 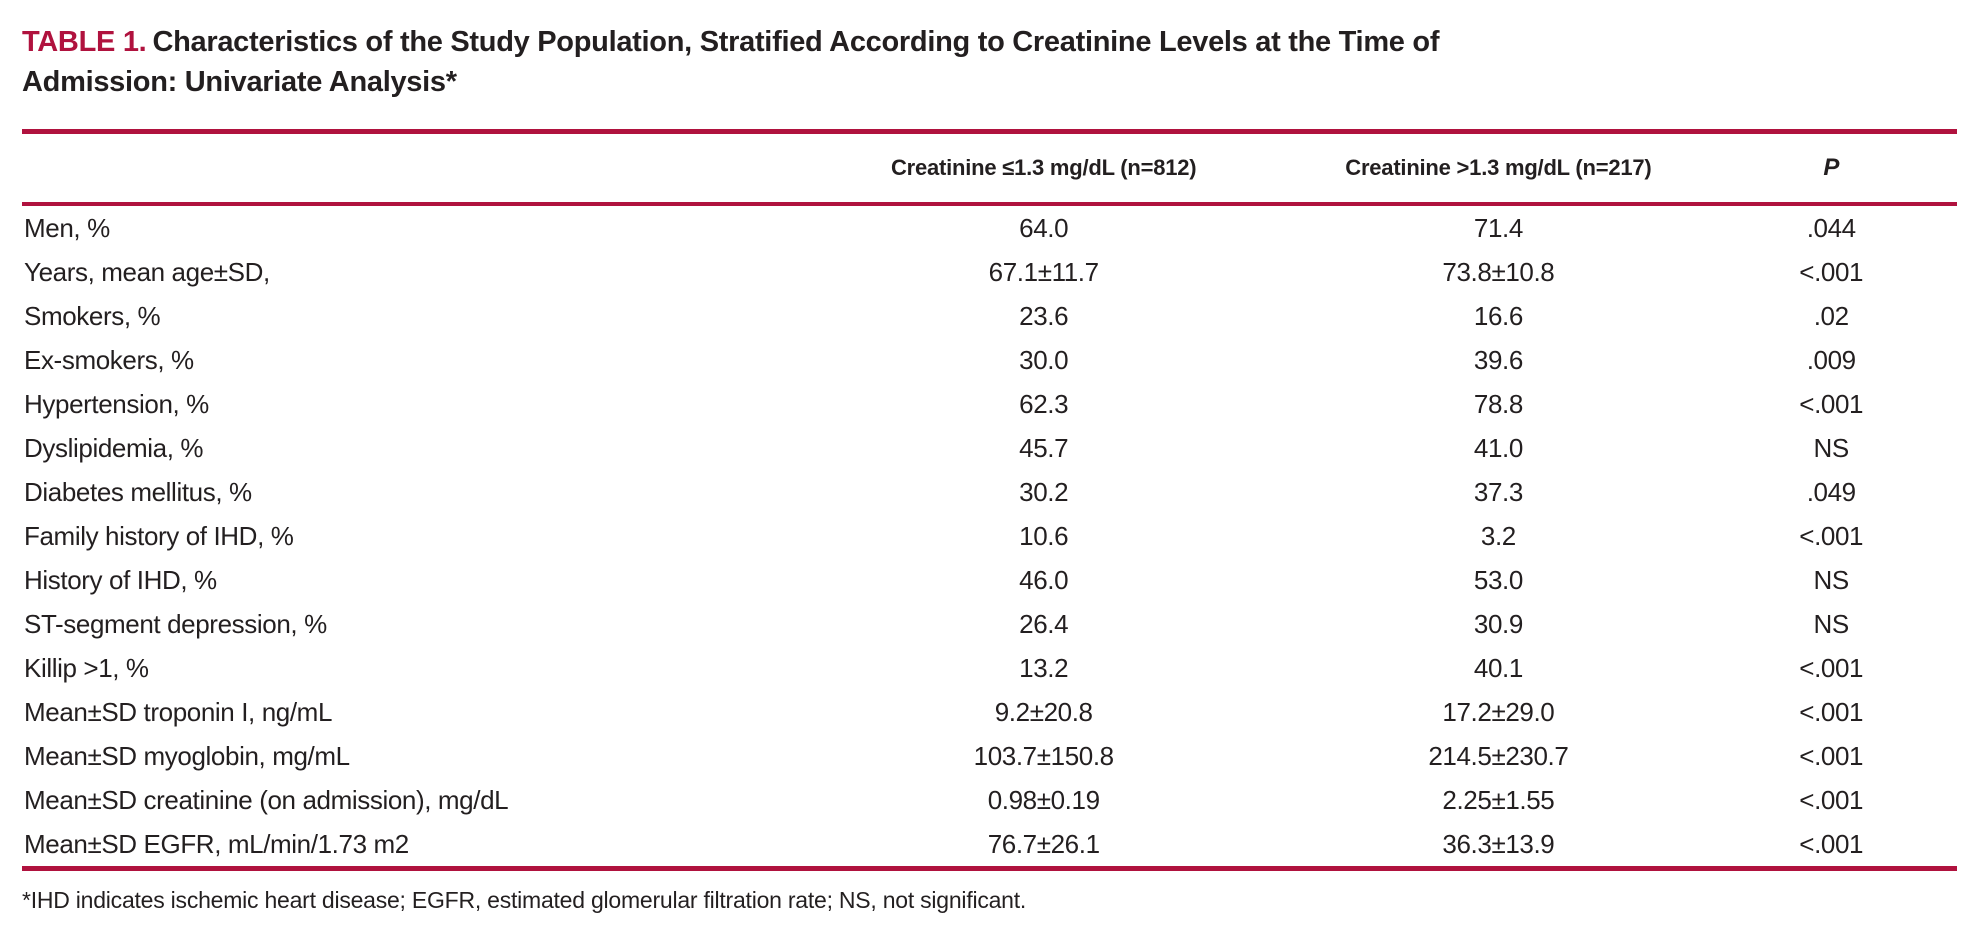 What do you see at coordinates (1043, 843) in the screenshot?
I see `value-creatinine-low: 76.7±26.1` at bounding box center [1043, 843].